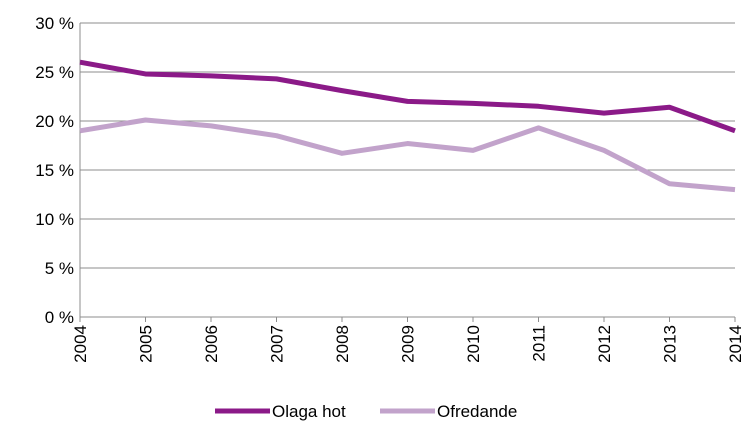 The width and height of the screenshot is (742, 427). What do you see at coordinates (539, 343) in the screenshot?
I see `x-tick-label: 2011` at bounding box center [539, 343].